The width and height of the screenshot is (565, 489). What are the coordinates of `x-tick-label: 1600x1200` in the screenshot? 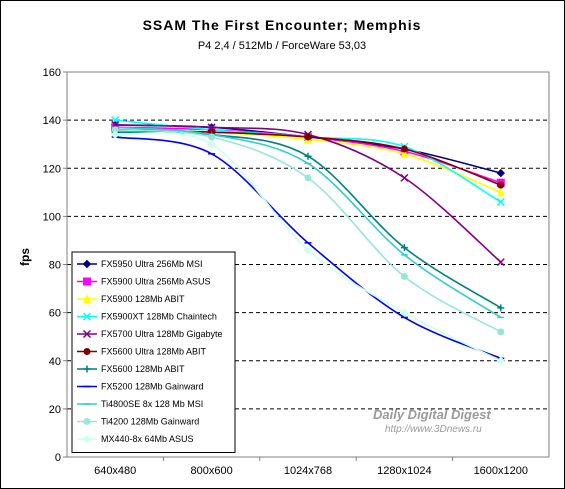 It's located at (501, 471).